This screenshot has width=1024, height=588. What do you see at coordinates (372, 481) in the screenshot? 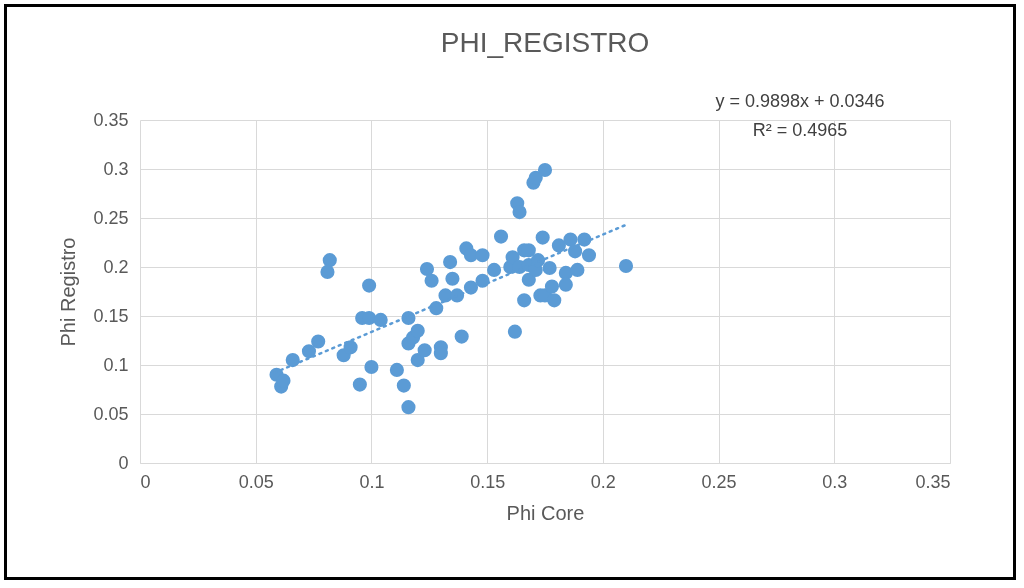
I see `x-tick-label: 0.1` at bounding box center [372, 481].